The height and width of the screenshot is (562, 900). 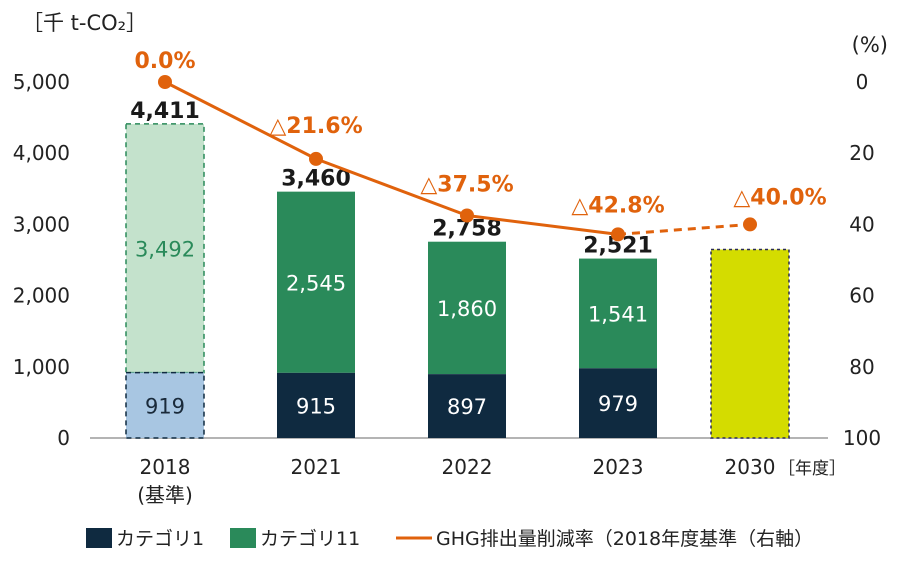 I want to click on bar-cat11-label: 2,545, so click(x=316, y=283).